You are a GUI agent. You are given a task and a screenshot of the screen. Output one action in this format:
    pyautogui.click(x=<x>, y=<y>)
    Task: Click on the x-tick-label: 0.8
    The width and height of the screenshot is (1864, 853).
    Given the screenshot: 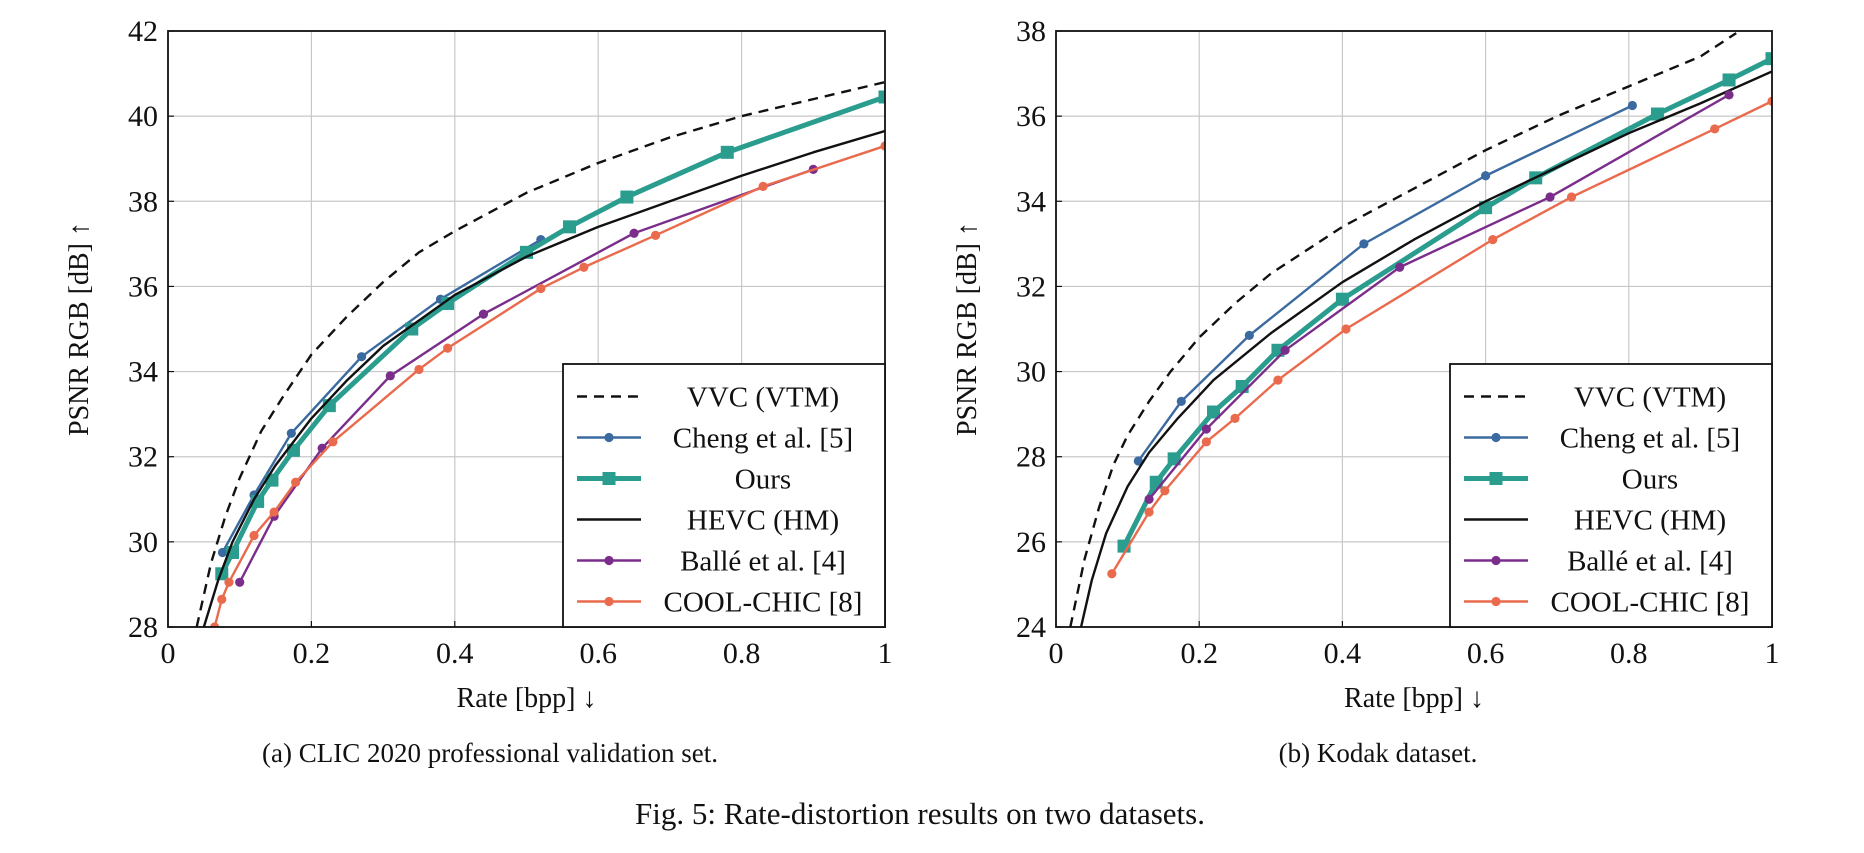 What is the action you would take?
    pyautogui.click(x=1629, y=653)
    